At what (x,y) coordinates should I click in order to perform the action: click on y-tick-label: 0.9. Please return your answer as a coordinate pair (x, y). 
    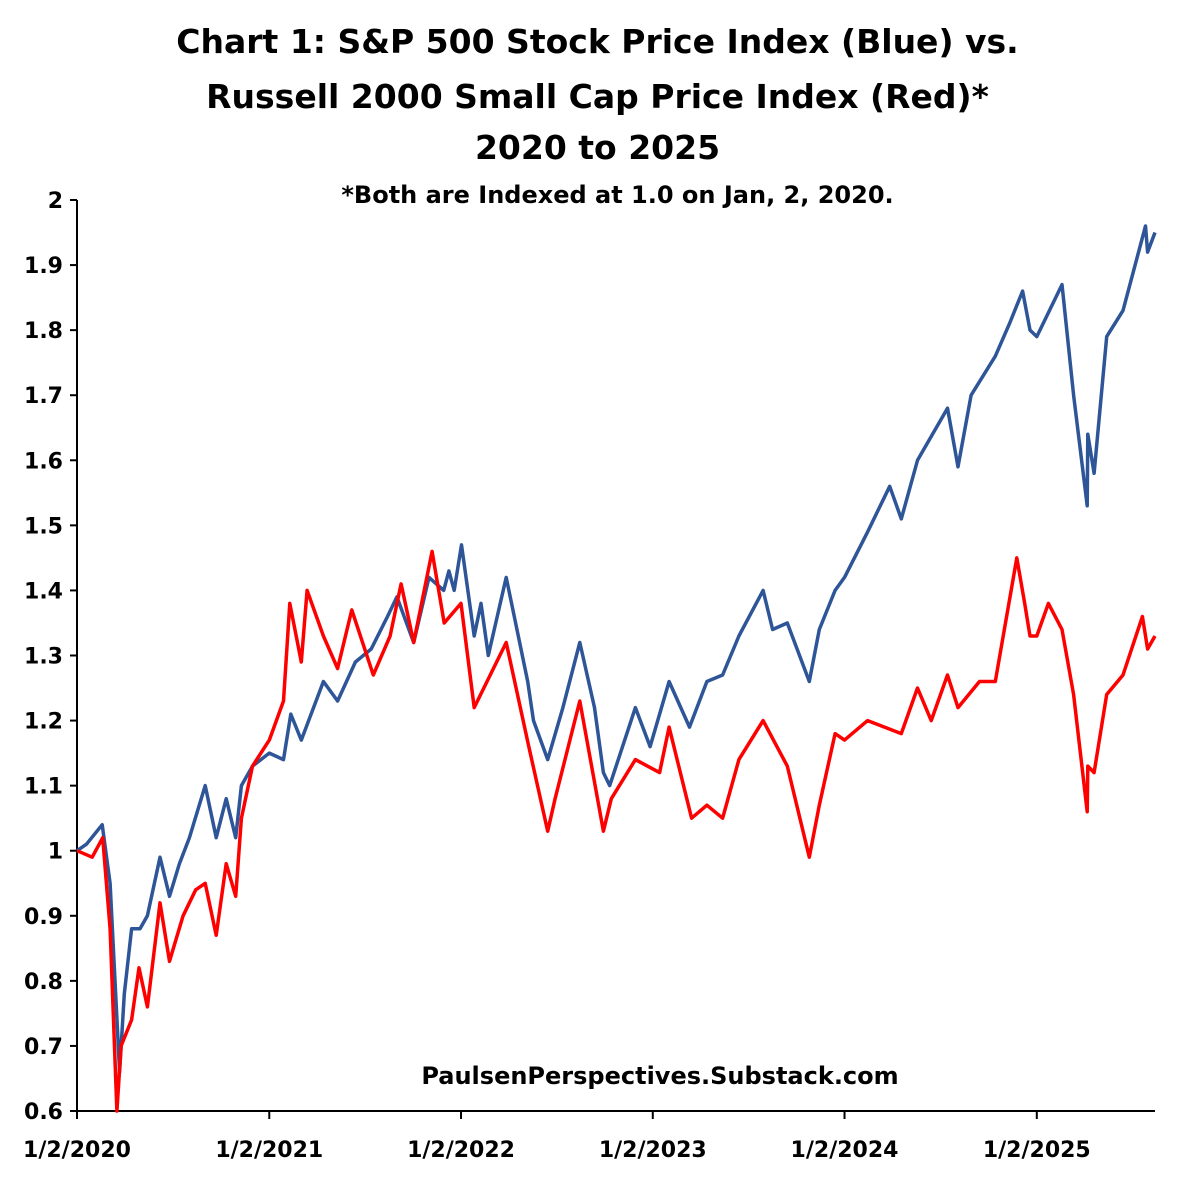
    Looking at the image, I should click on (43, 917).